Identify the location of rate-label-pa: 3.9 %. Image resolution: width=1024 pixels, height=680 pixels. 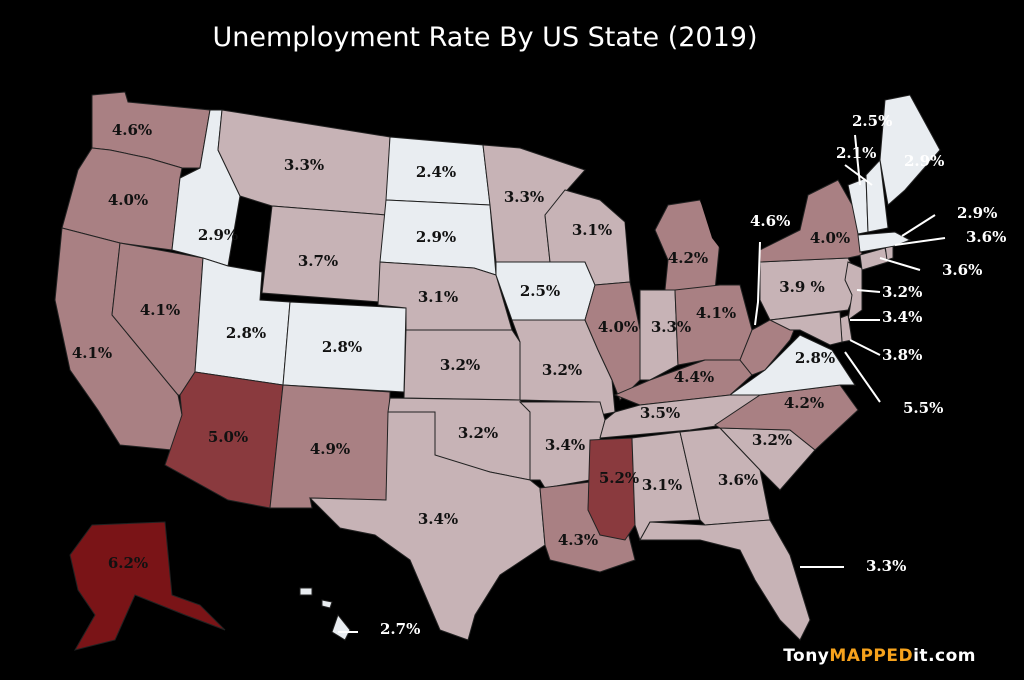
(802, 287).